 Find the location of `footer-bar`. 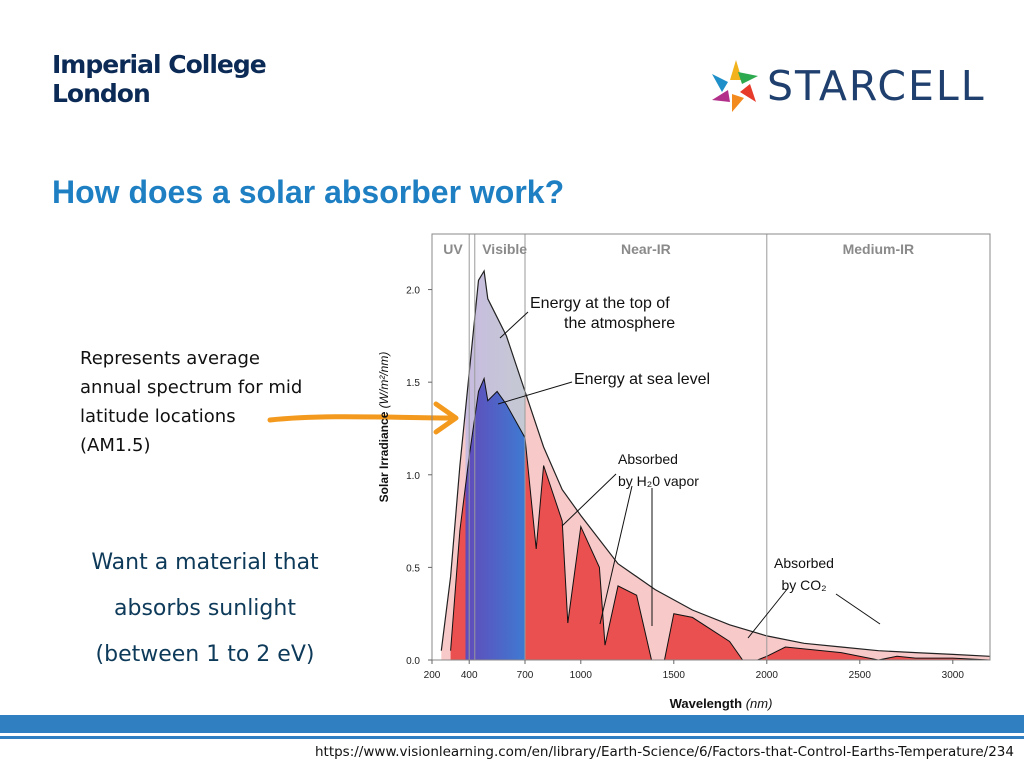

footer-bar is located at coordinates (512, 724).